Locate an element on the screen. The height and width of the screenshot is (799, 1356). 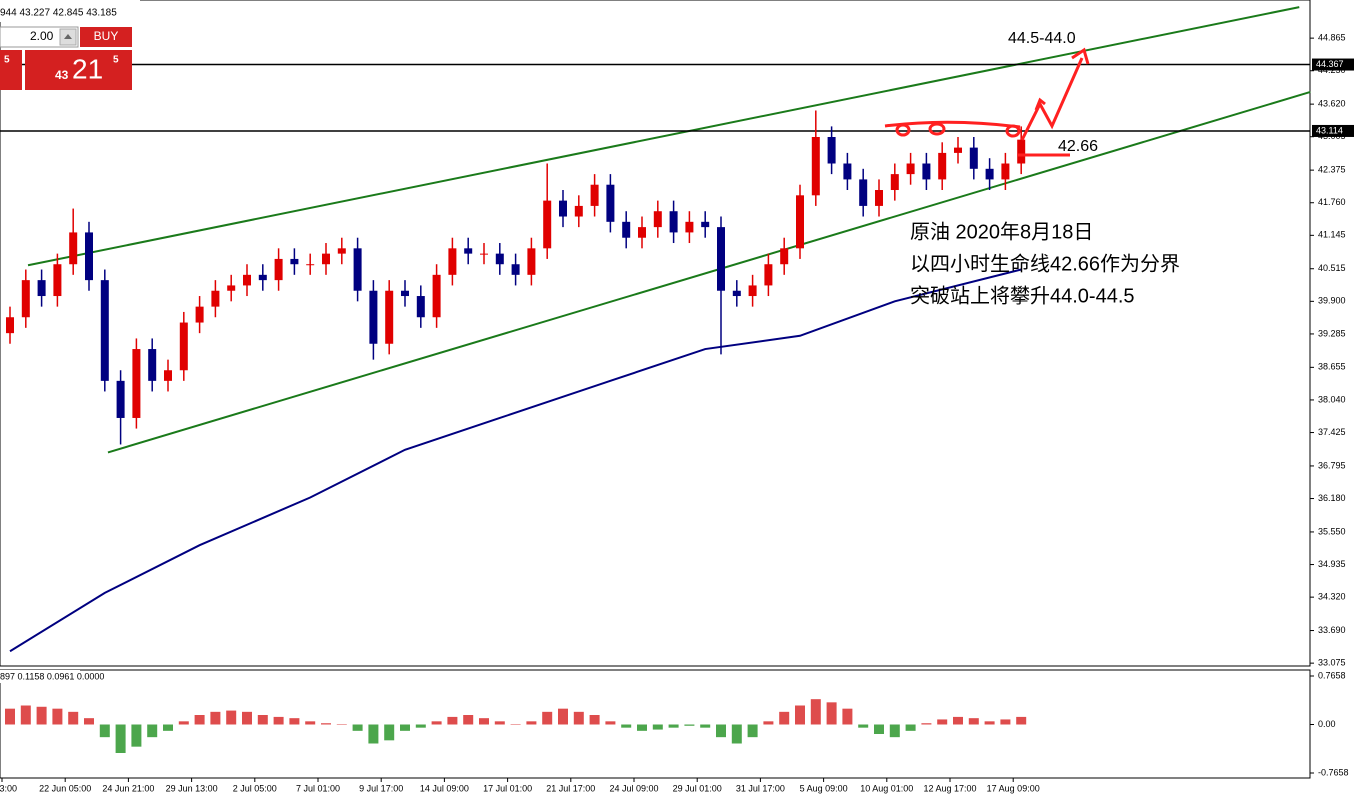
y-tick-label: 34.320 is located at coordinates (1332, 597).